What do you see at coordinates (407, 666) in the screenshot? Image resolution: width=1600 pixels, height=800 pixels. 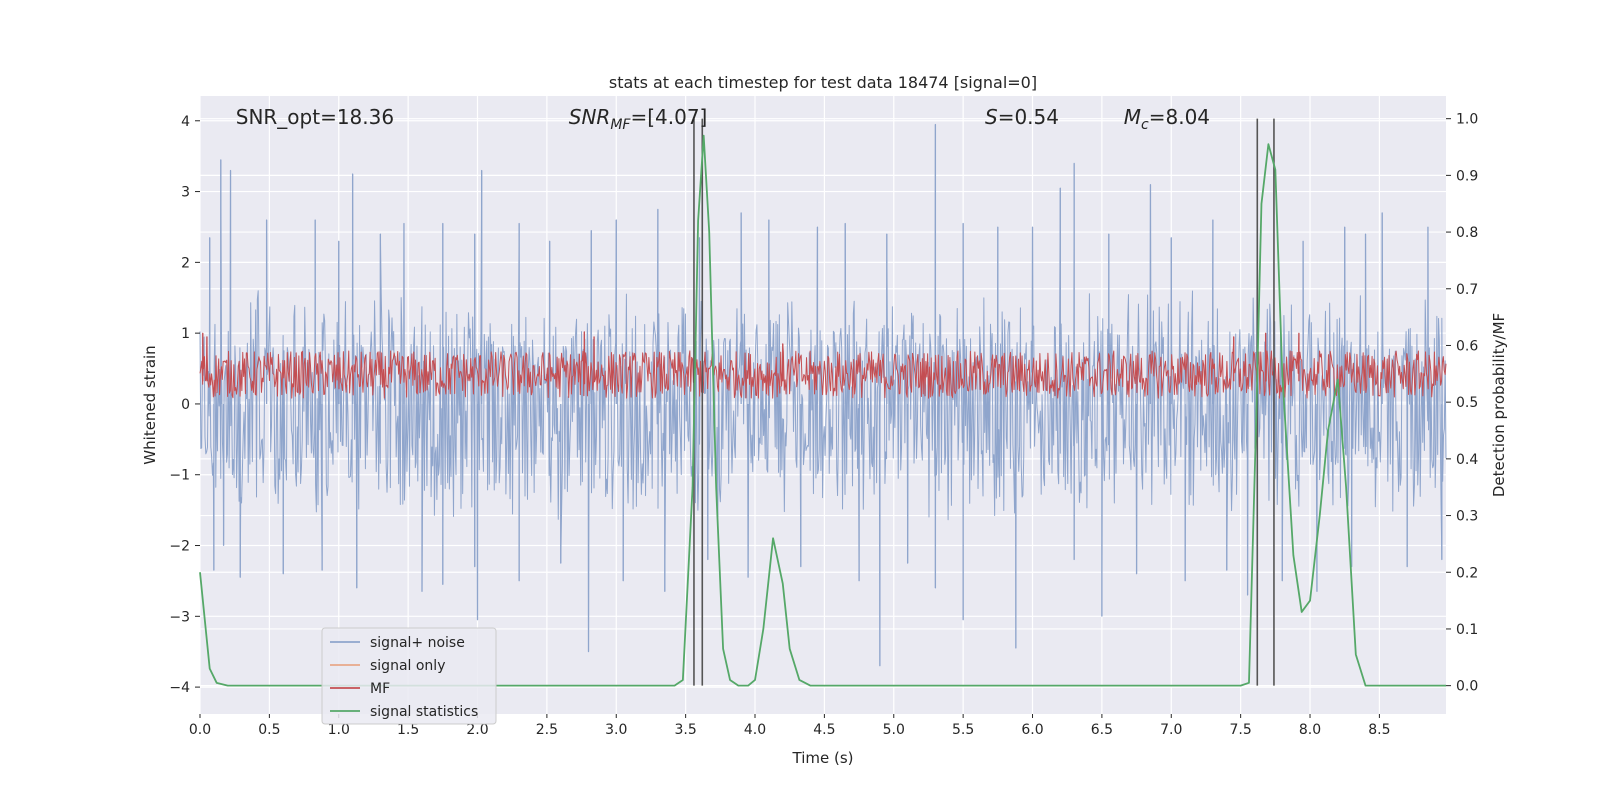 I see `legend-label: signal only` at bounding box center [407, 666].